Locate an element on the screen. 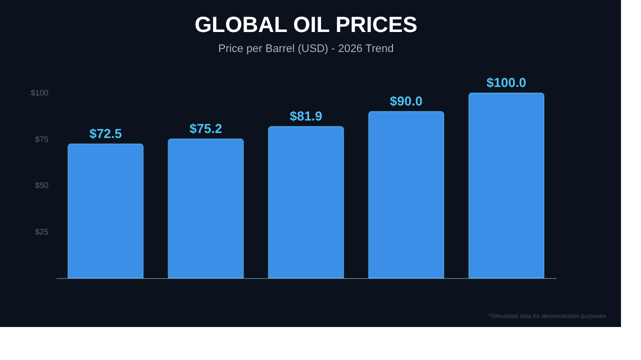 Image resolution: width=641 pixels, height=360 pixels. data-label: $81.9 is located at coordinates (306, 116).